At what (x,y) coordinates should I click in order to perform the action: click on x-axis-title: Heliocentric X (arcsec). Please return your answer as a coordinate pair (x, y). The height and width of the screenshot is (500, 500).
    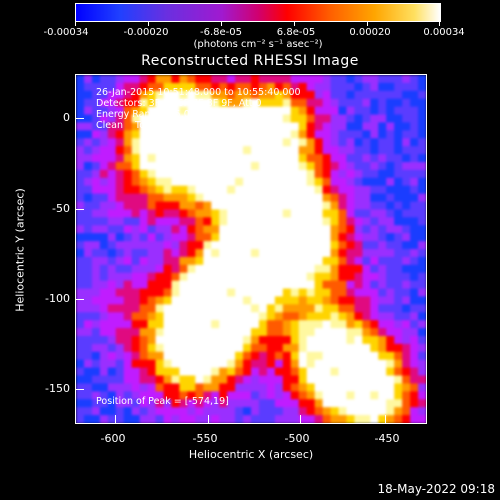
    Looking at the image, I should click on (251, 454).